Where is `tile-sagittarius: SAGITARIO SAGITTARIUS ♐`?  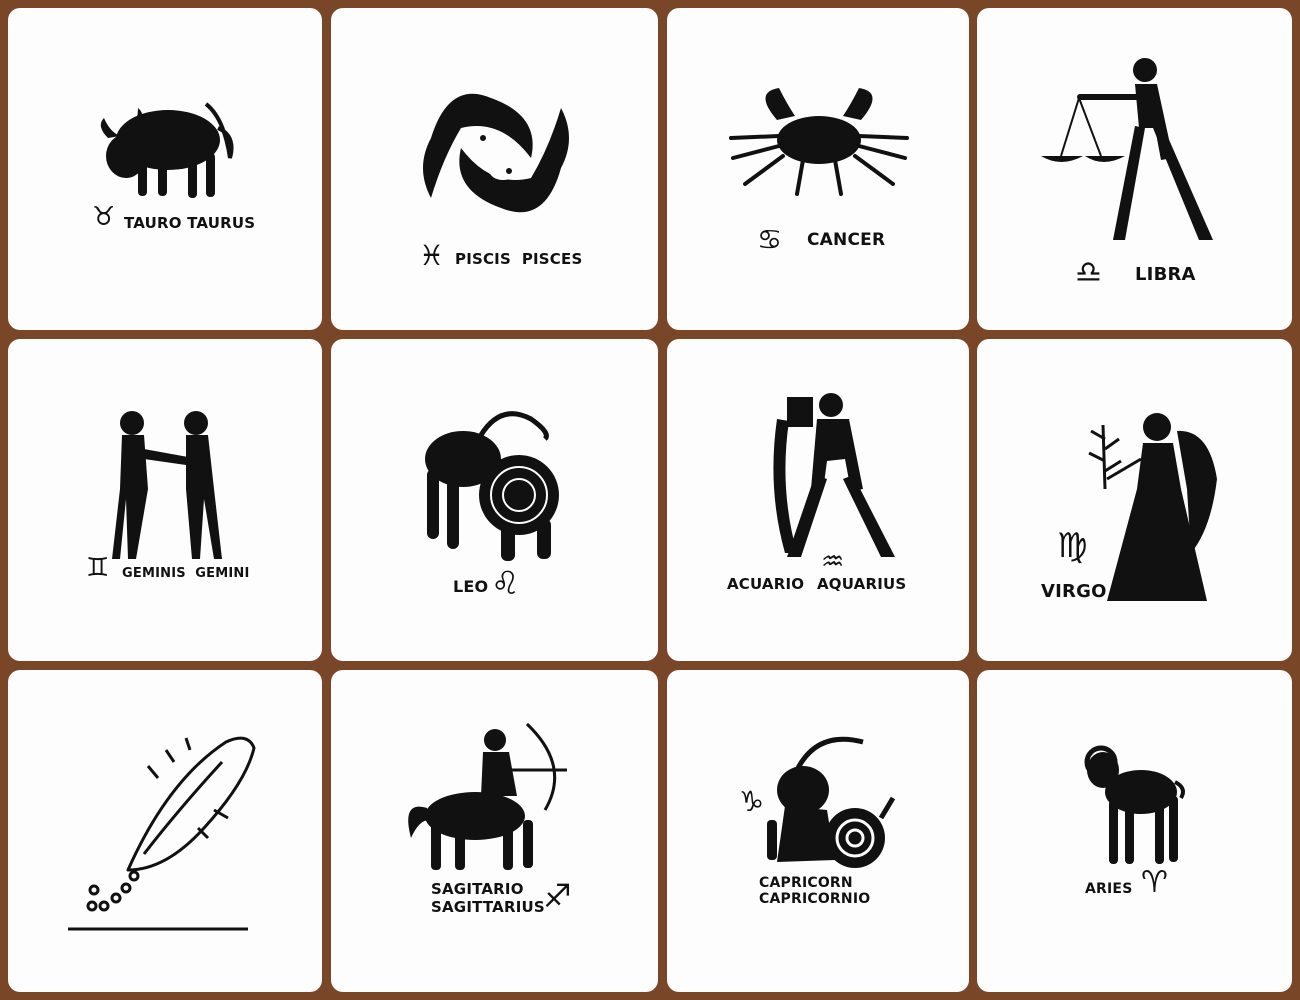 tile-sagittarius: SAGITARIO SAGITTARIUS ♐ is located at coordinates (494, 831).